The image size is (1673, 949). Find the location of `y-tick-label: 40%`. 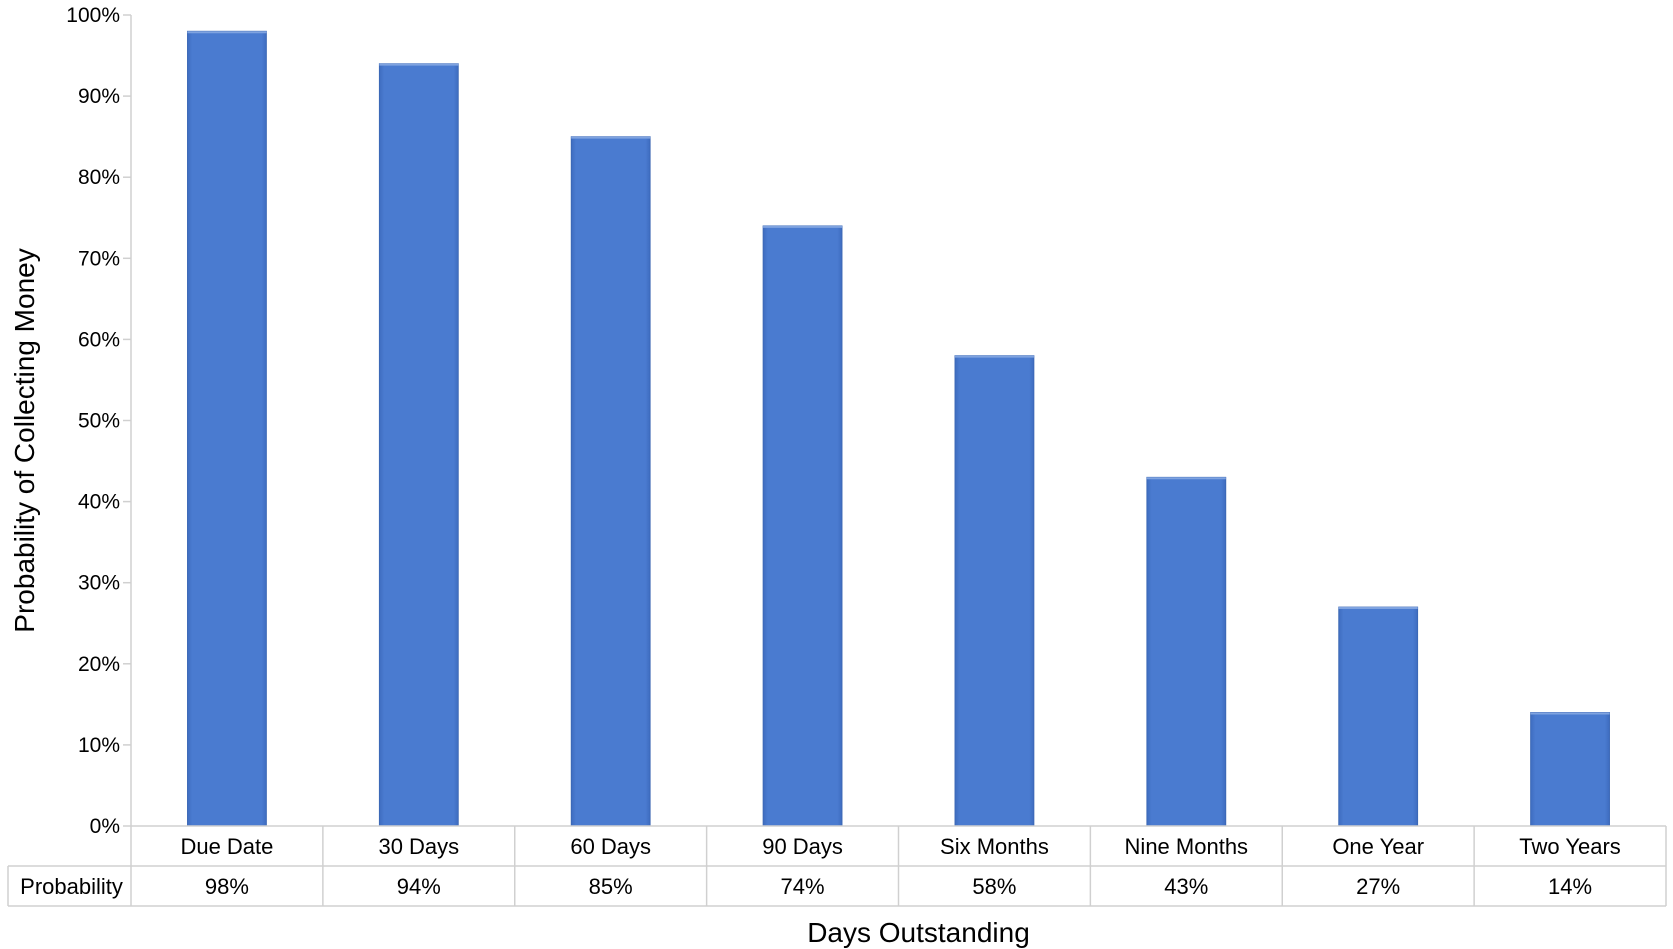

y-tick-label: 40% is located at coordinates (99, 502).